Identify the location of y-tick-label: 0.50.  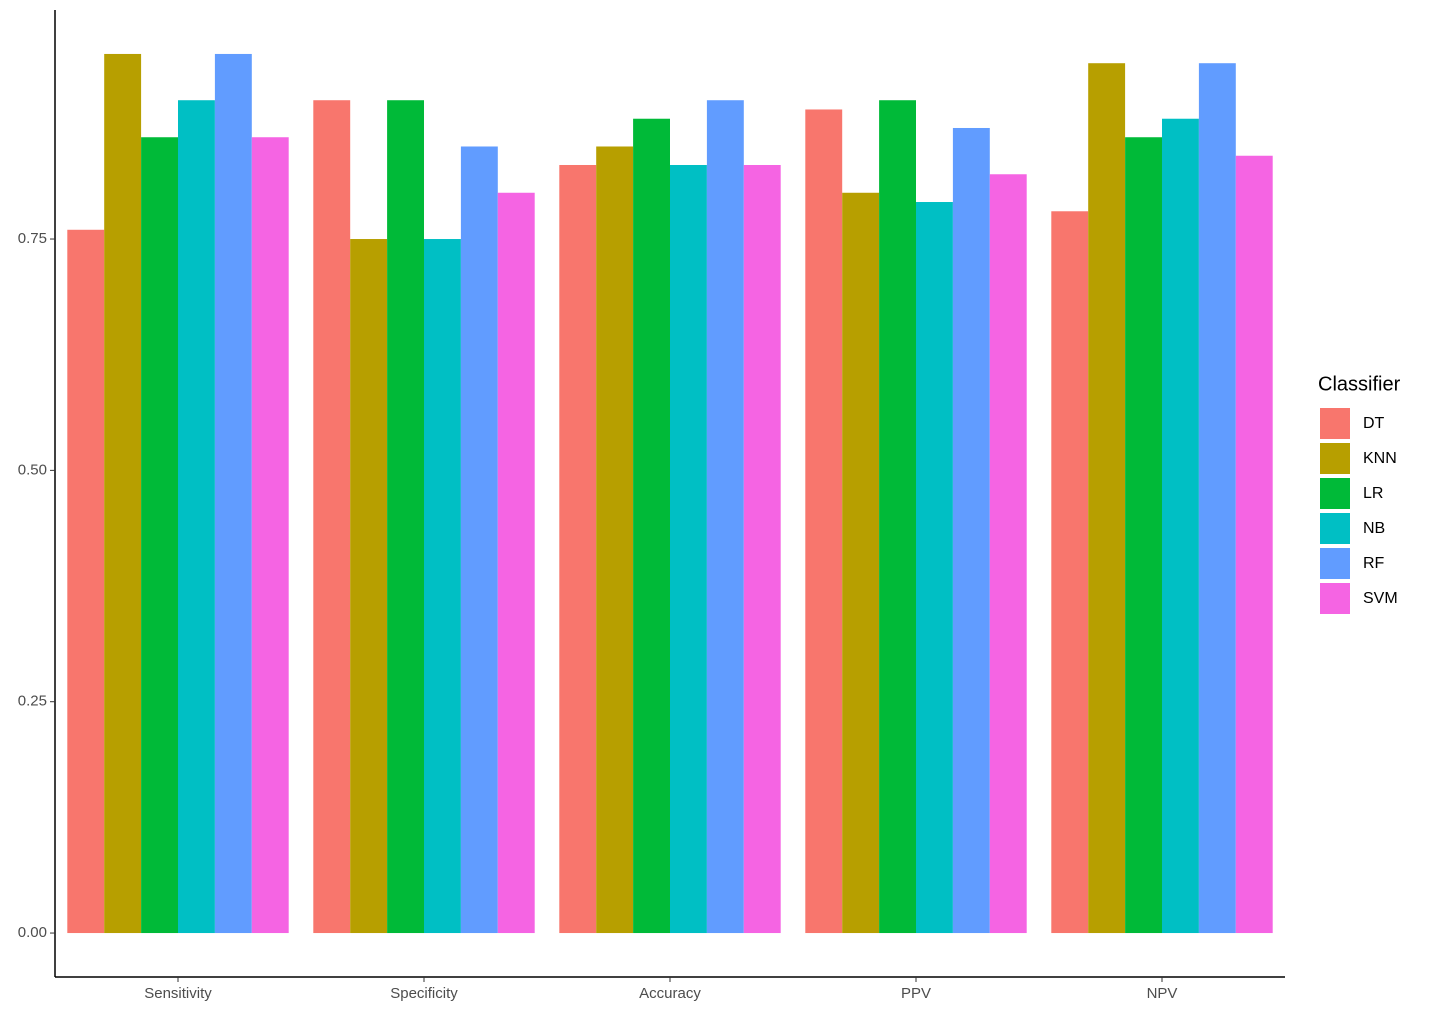
(32, 469).